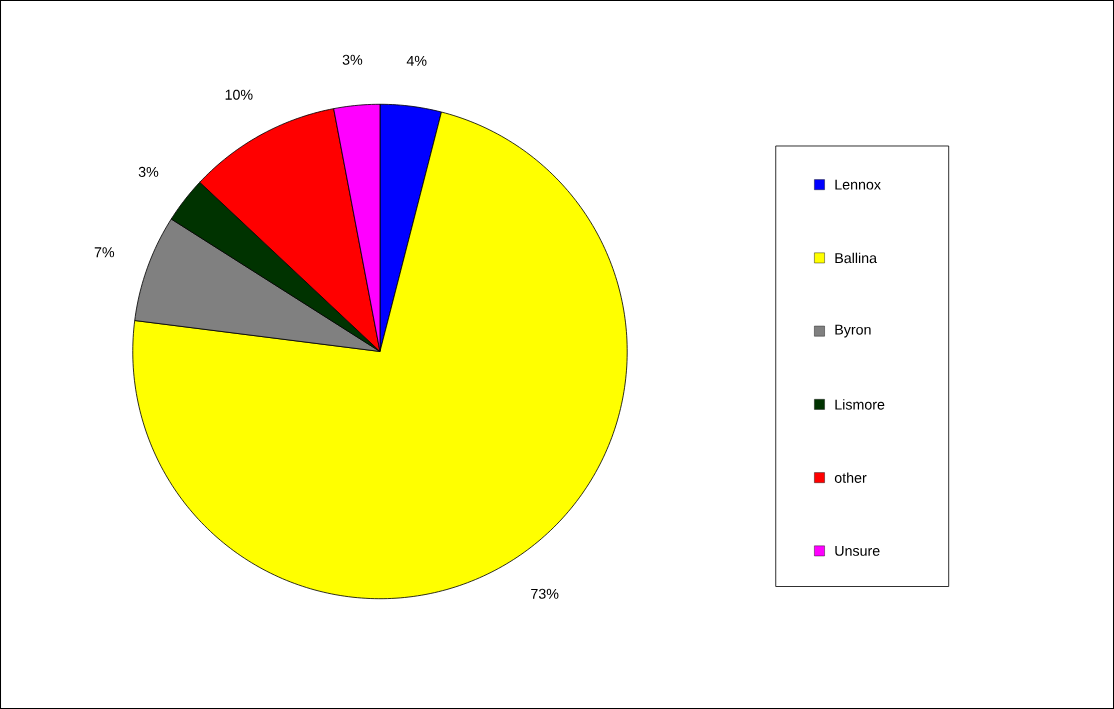 The height and width of the screenshot is (709, 1114). I want to click on data-label: 4%, so click(416, 60).